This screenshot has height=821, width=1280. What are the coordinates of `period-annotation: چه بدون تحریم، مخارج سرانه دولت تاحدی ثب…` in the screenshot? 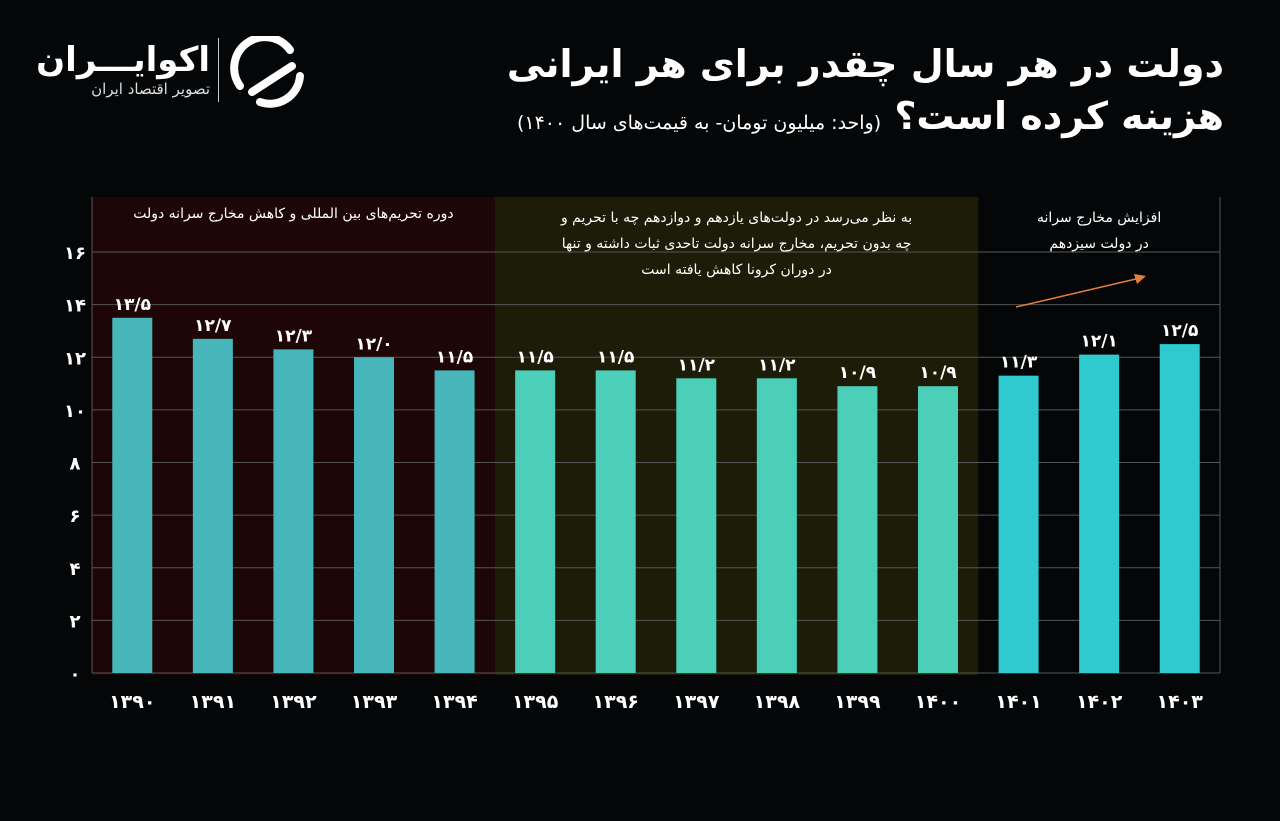 It's located at (737, 244).